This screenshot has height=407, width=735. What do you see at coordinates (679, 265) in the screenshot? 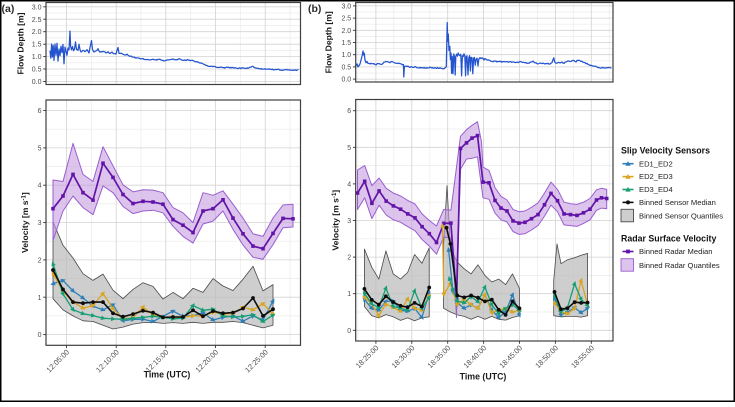
I see `svg-text: Binned Radar Quantiles` at bounding box center [679, 265].